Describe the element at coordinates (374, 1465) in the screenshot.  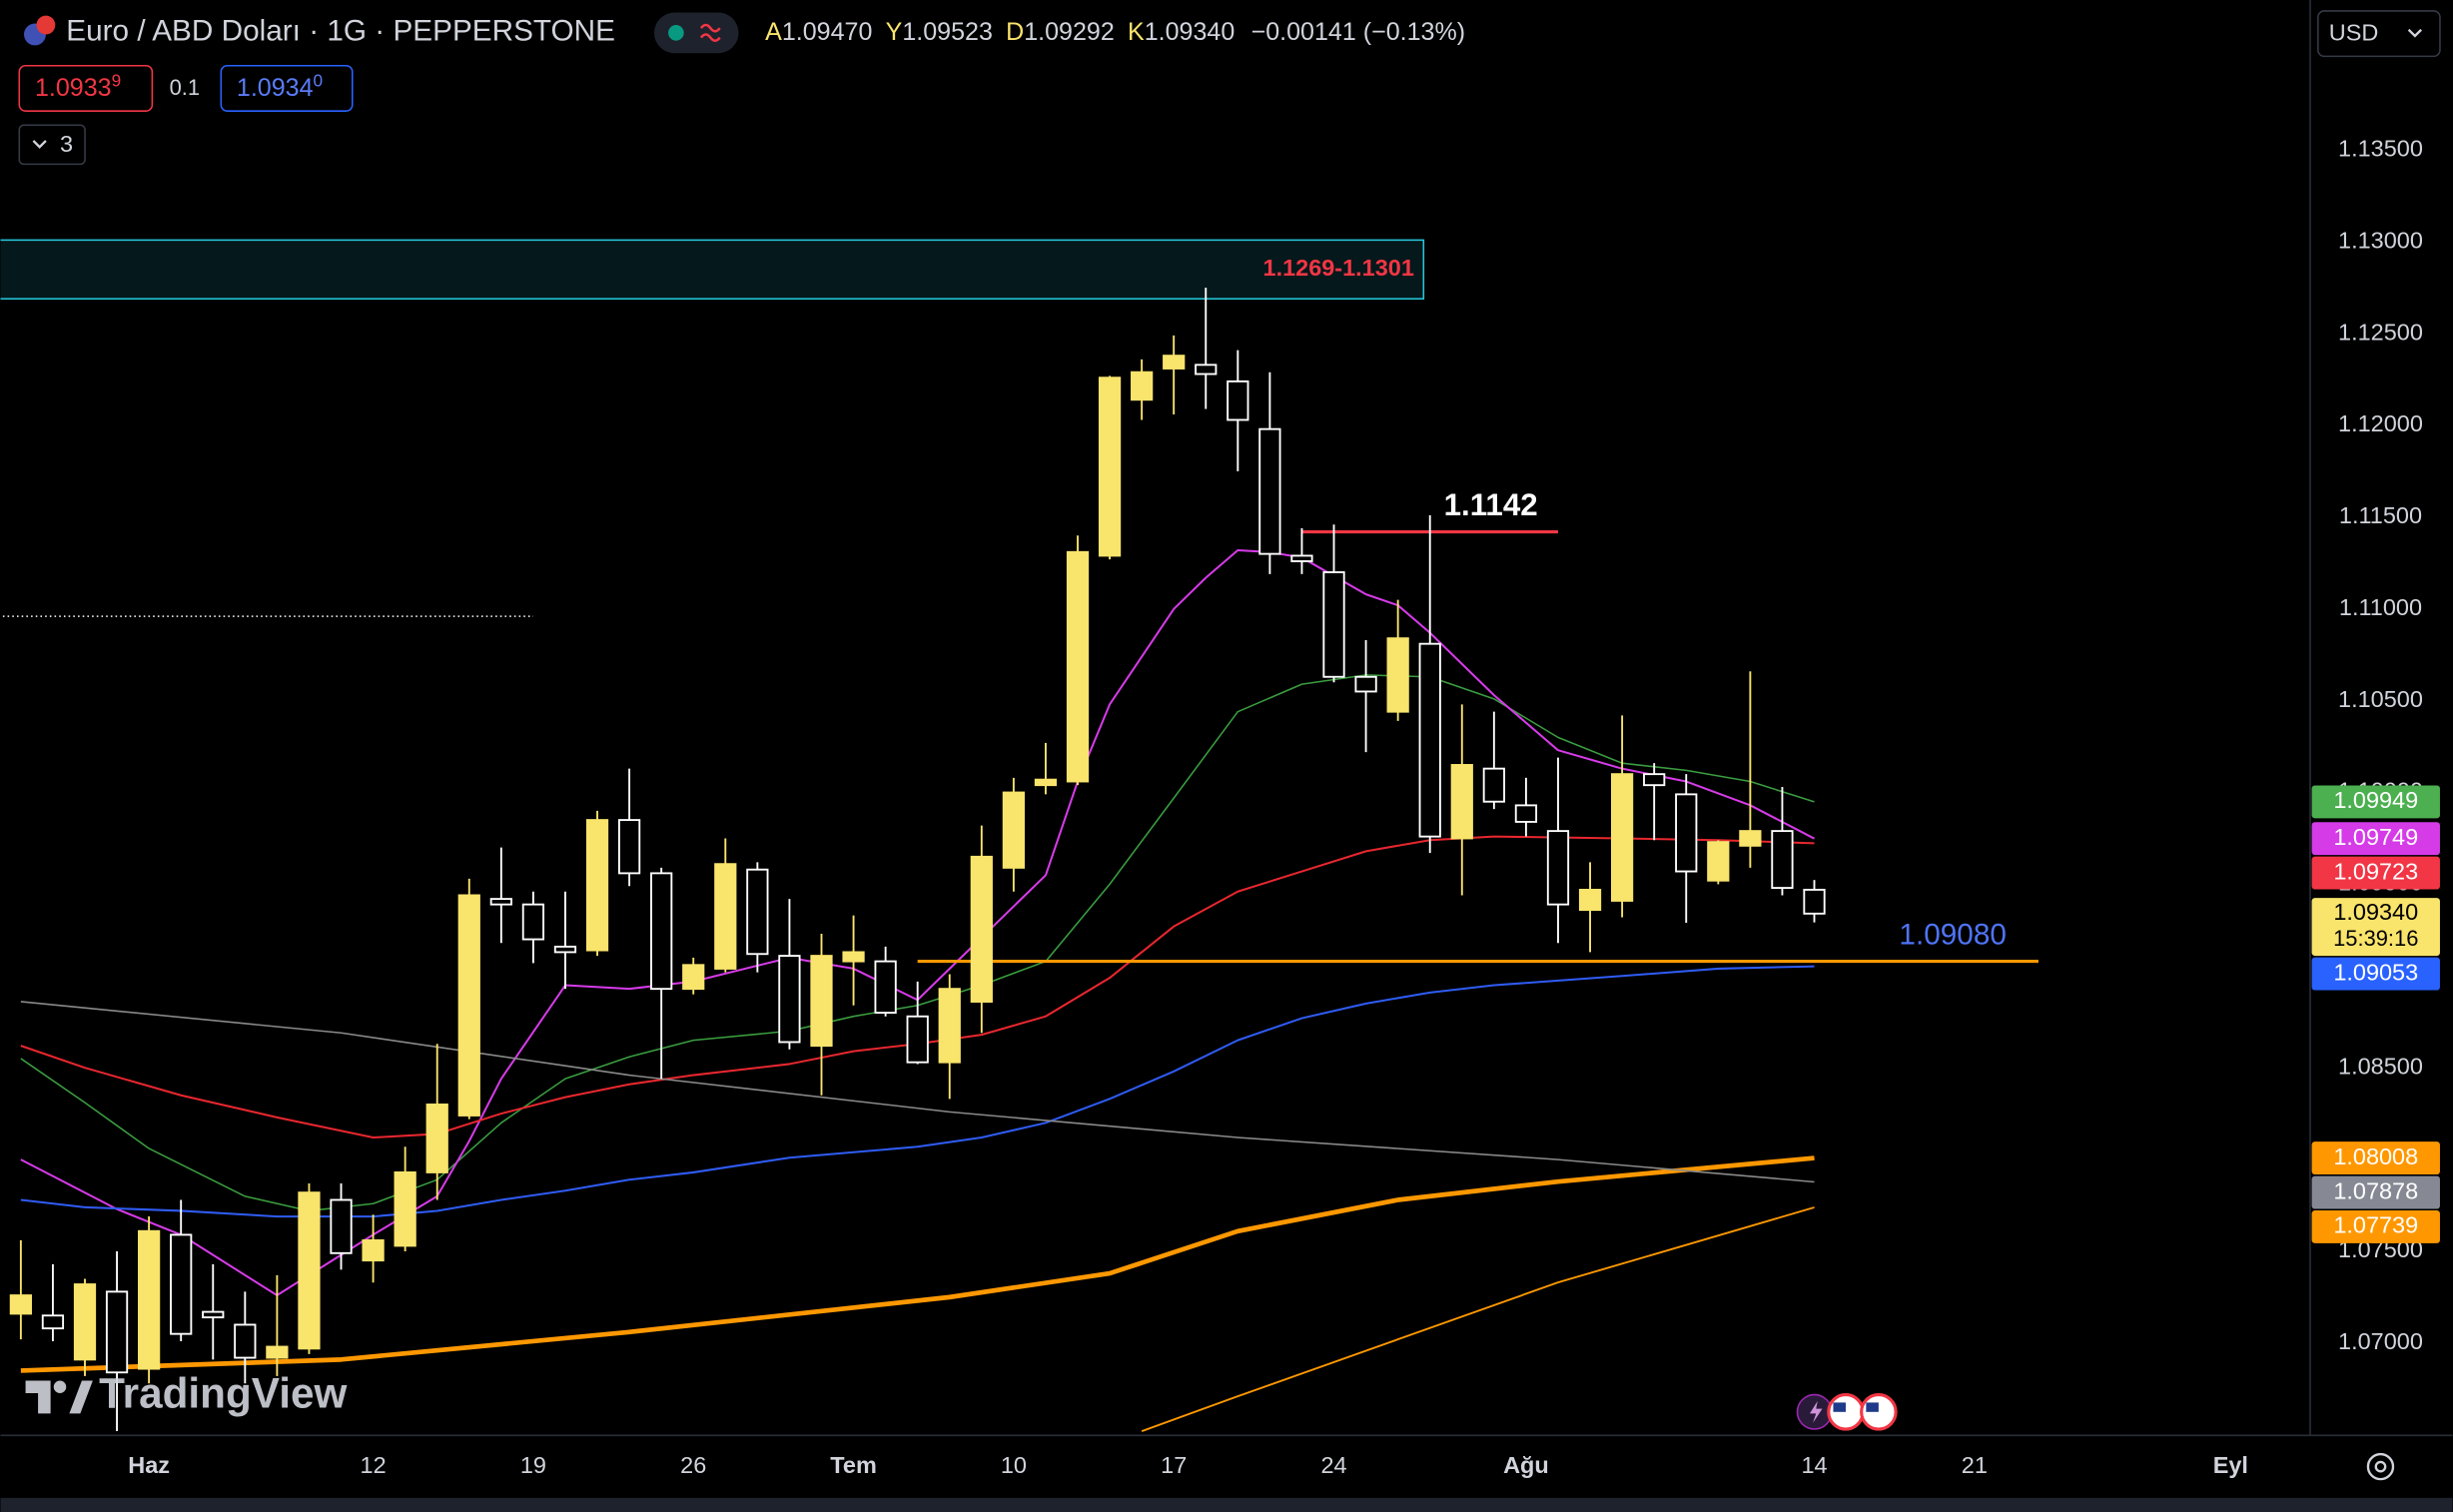
I see `x-tick-label: 12` at that location.